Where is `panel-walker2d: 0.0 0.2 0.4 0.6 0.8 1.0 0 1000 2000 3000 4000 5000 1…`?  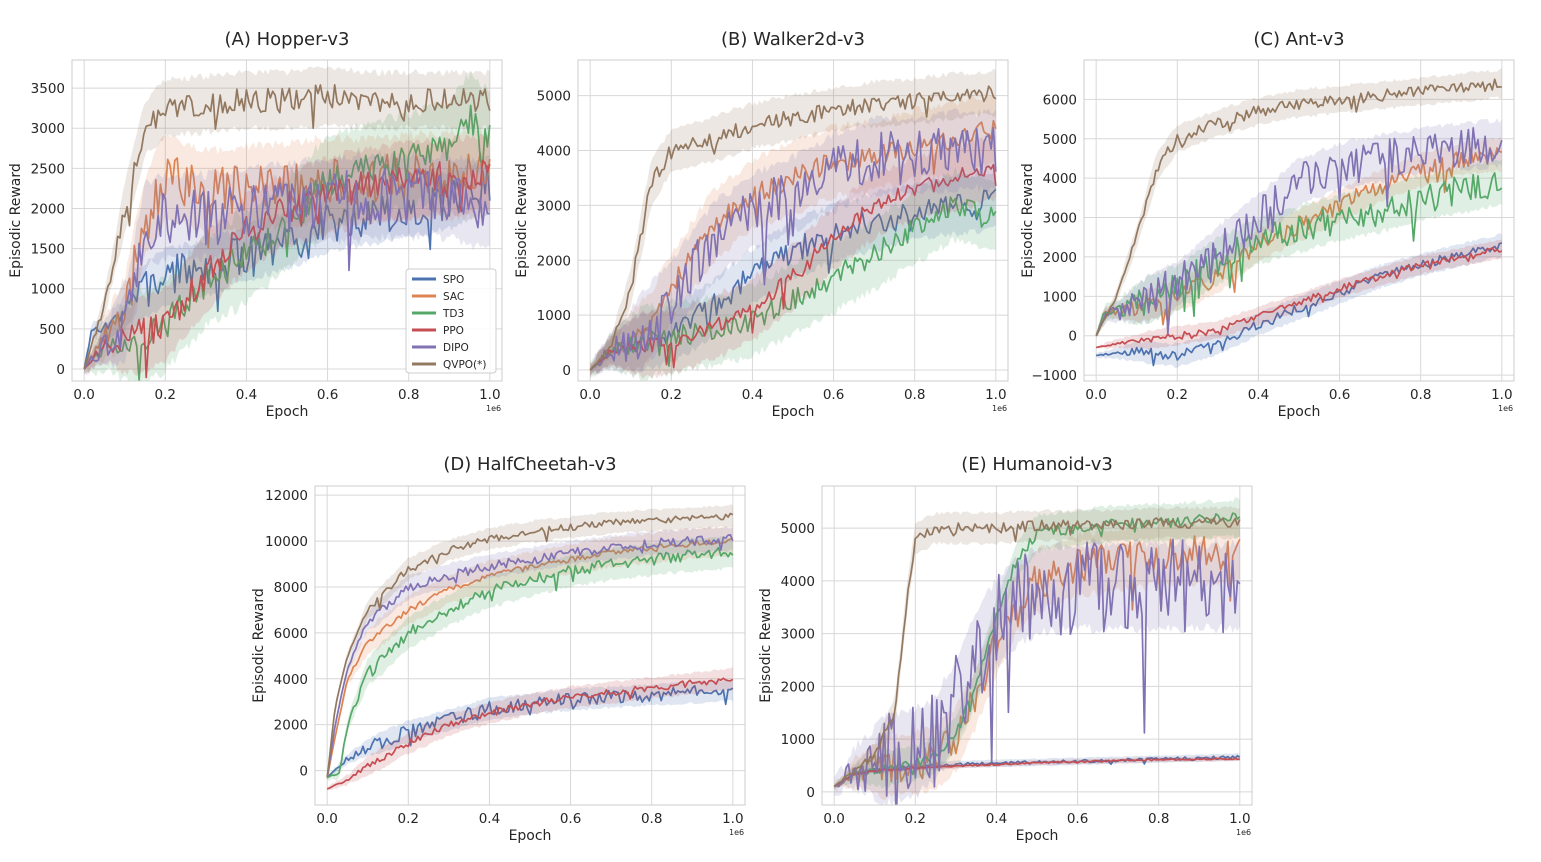 panel-walker2d: 0.0 0.2 0.4 0.6 0.8 1.0 0 1000 2000 3000 4000 5000 1… is located at coordinates (761, 224).